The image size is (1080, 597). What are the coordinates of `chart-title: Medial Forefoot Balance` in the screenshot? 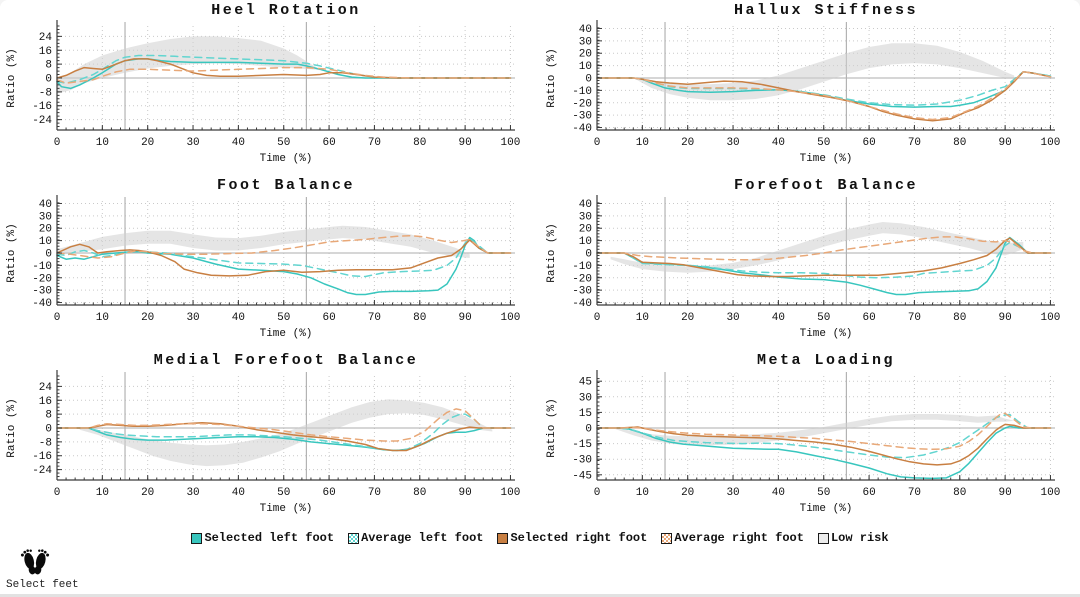 It's located at (286, 360).